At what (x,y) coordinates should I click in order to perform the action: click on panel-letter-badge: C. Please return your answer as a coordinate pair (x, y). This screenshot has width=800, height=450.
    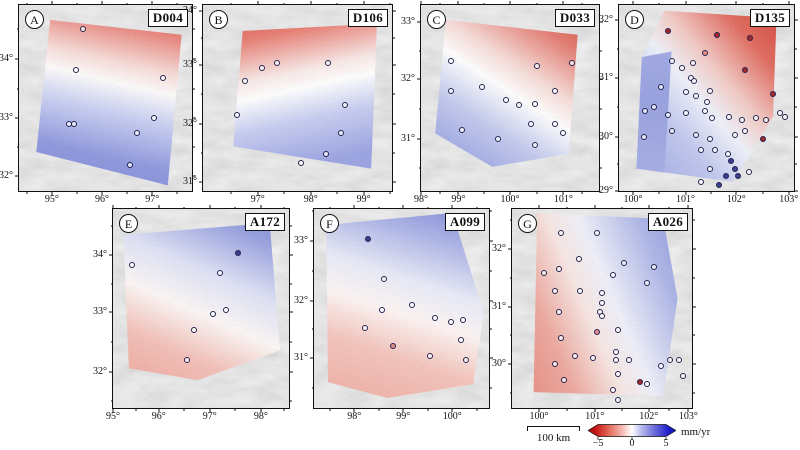
    Looking at the image, I should click on (436, 19).